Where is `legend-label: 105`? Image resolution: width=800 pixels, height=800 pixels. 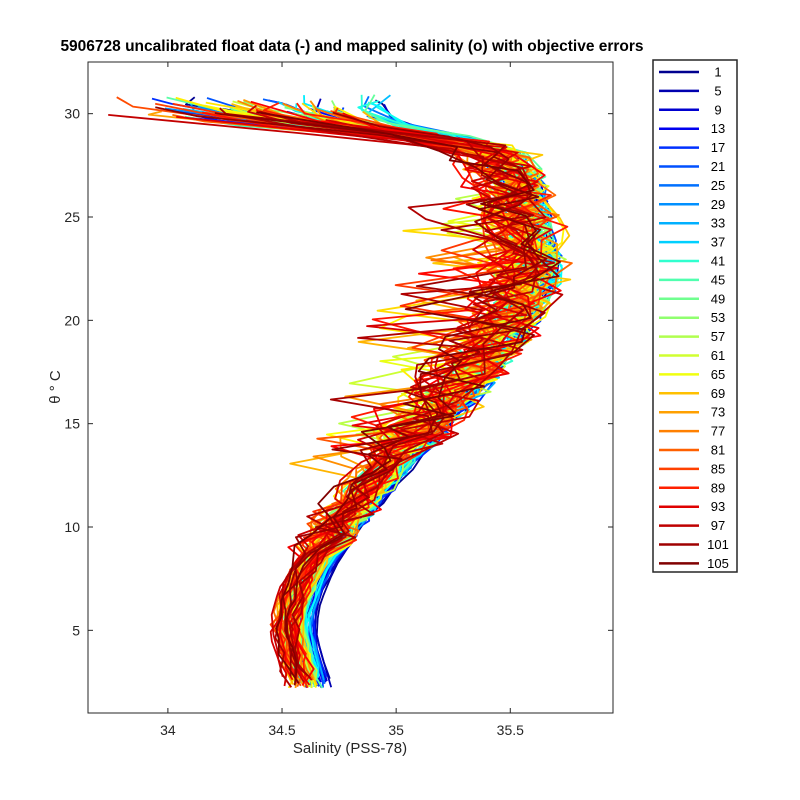 legend-label: 105 is located at coordinates (718, 563).